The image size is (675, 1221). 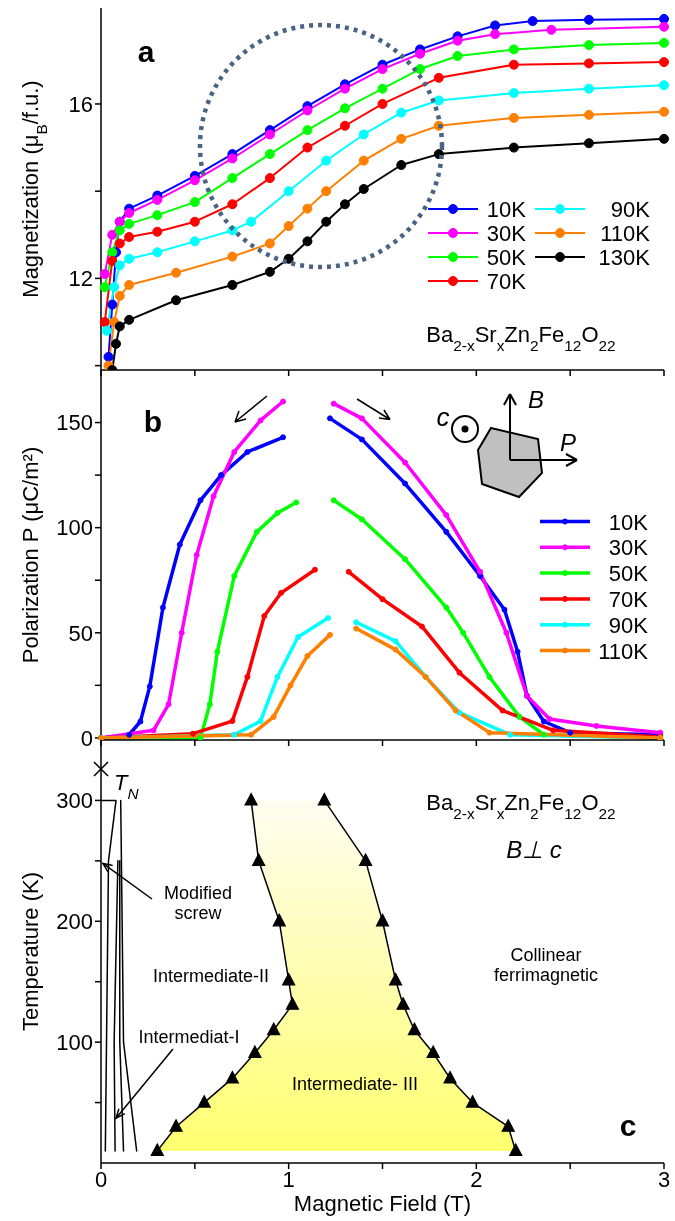 What do you see at coordinates (568, 442) in the screenshot?
I see `annotation: P` at bounding box center [568, 442].